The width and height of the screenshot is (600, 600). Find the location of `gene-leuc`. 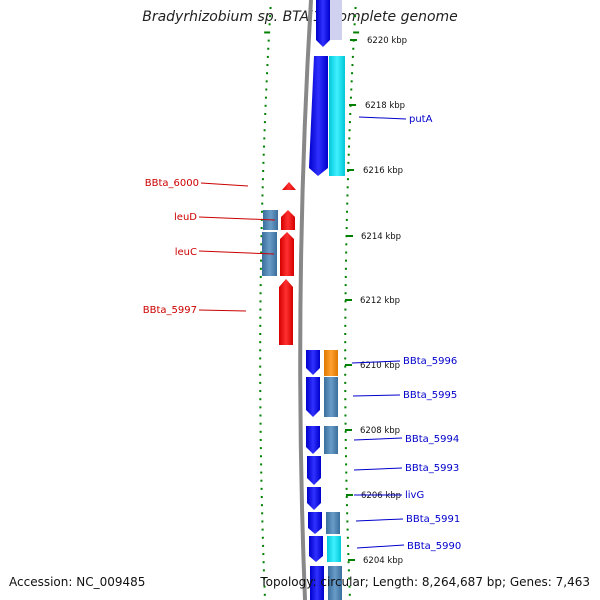

gene-leuc is located at coordinates (287, 254).